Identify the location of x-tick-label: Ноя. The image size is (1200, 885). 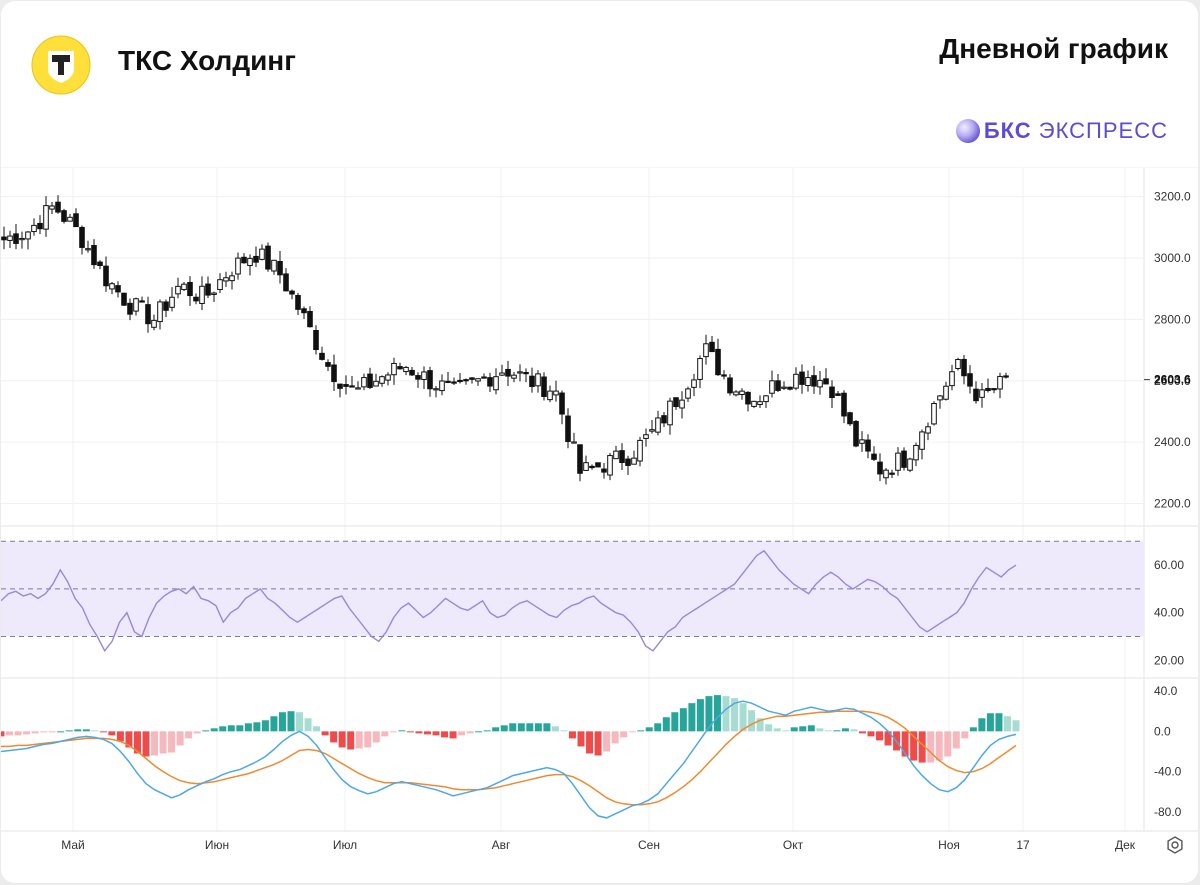
(949, 845).